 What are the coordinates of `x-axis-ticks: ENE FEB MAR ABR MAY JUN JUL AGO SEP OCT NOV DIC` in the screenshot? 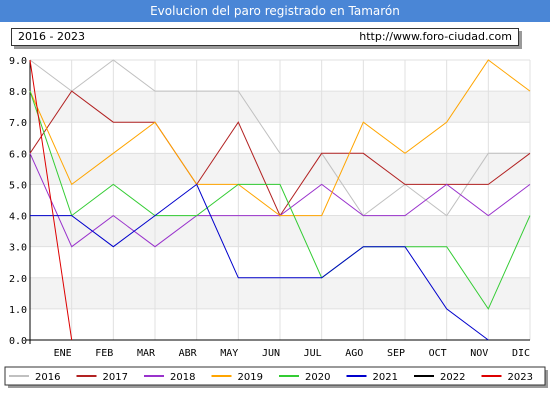 It's located at (292, 353).